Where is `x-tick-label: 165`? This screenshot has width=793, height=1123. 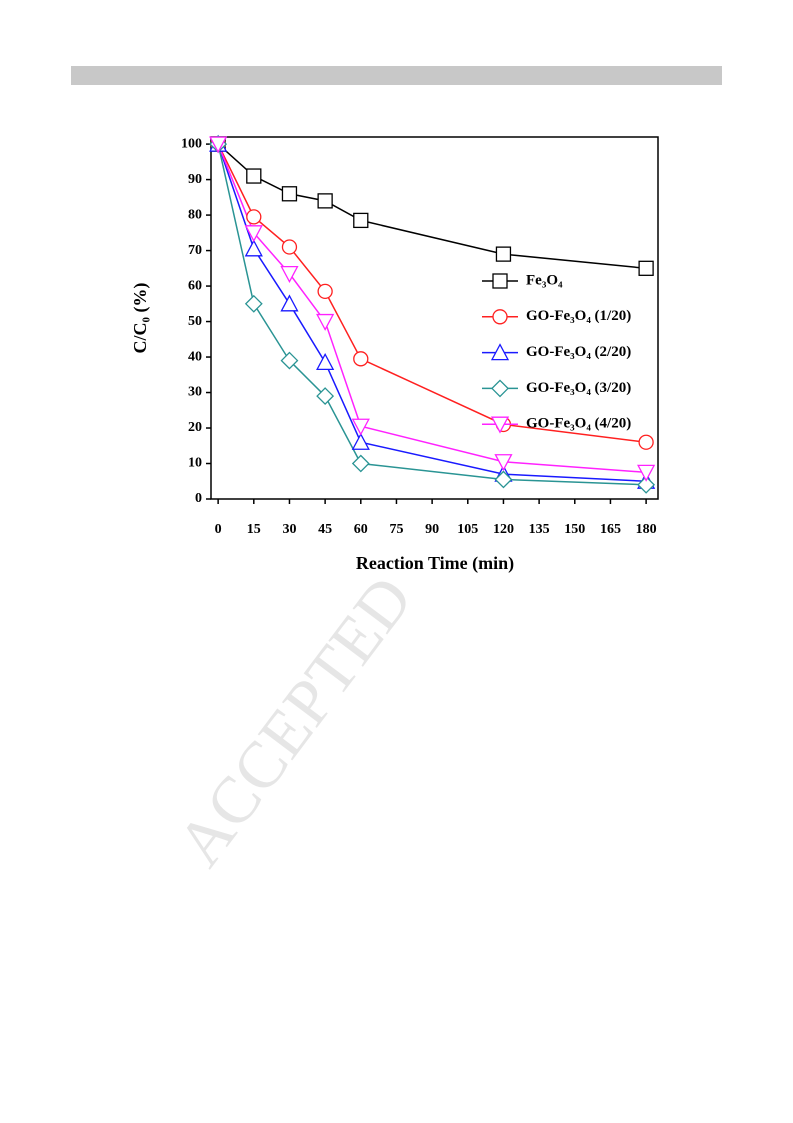
x-tick-label: 165 is located at coordinates (610, 529).